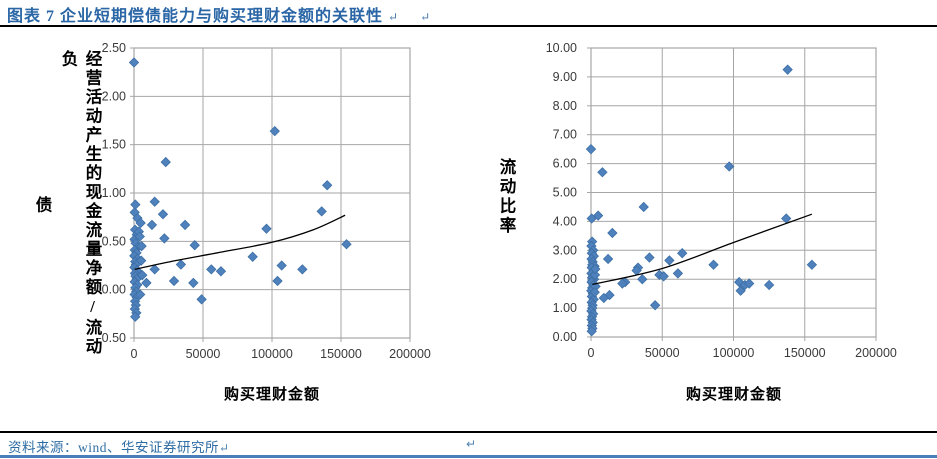  What do you see at coordinates (565, 250) in the screenshot?
I see `y-tick-label: 3.00` at bounding box center [565, 250].